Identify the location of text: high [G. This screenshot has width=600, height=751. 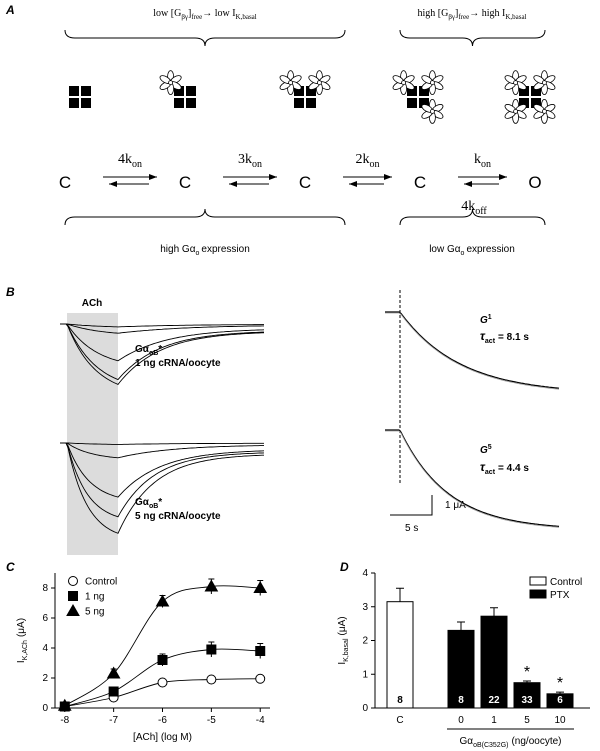
(432, 13).